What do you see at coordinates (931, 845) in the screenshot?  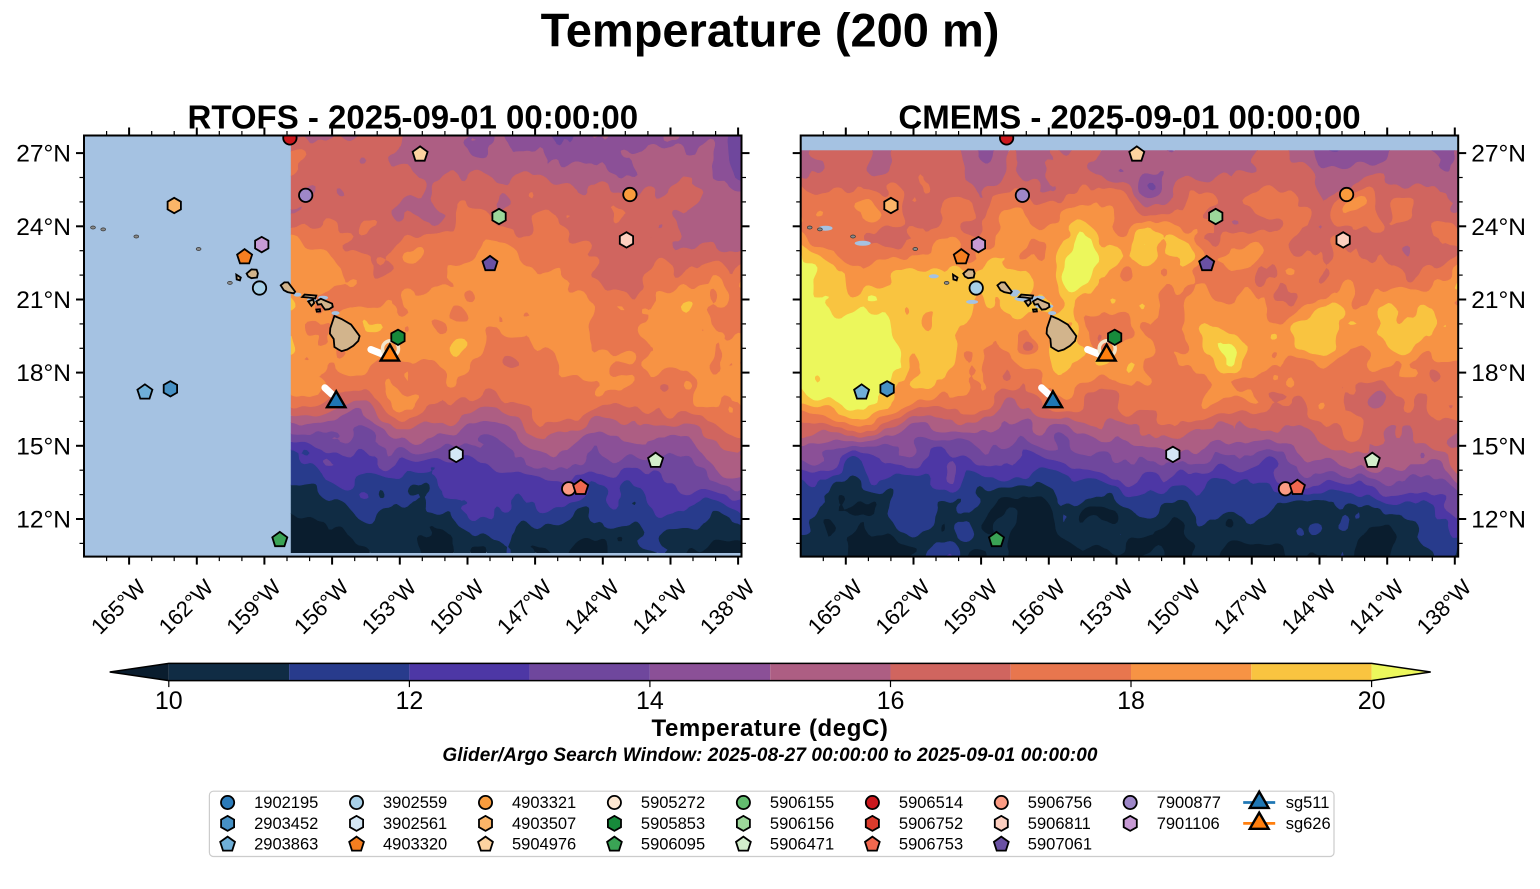 I see `svg-text: 5906753` at bounding box center [931, 845].